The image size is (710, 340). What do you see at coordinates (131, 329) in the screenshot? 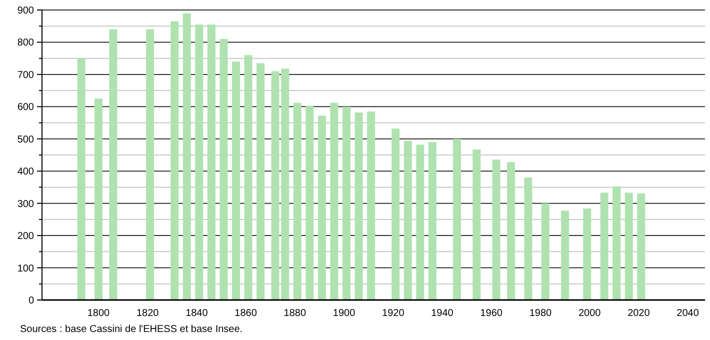
I see `source-note: Sources : base Cassini de l'EHESS et base Insee.` at bounding box center [131, 329].